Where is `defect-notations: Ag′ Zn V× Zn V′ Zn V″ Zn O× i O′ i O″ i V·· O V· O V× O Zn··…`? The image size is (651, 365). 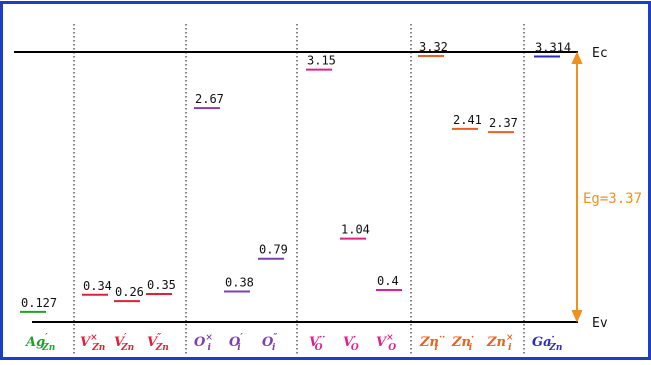 defect-notations: Ag′ Zn V× Zn V′ Zn V″ Zn O× i O′ i O″ i V·· O V· O V× O Zn··… is located at coordinates (293, 343).